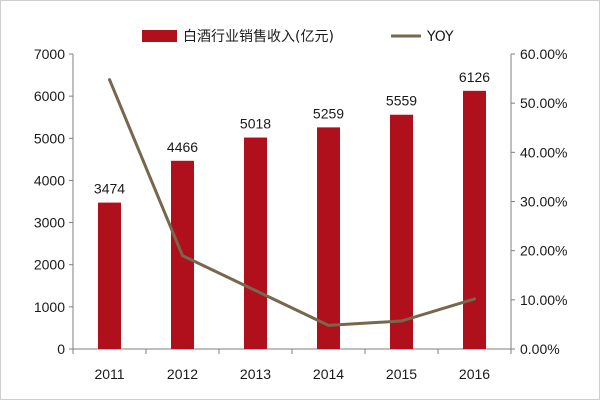 The width and height of the screenshot is (600, 401). What do you see at coordinates (540, 349) in the screenshot?
I see `y-tick-label-right: 0.00%` at bounding box center [540, 349].